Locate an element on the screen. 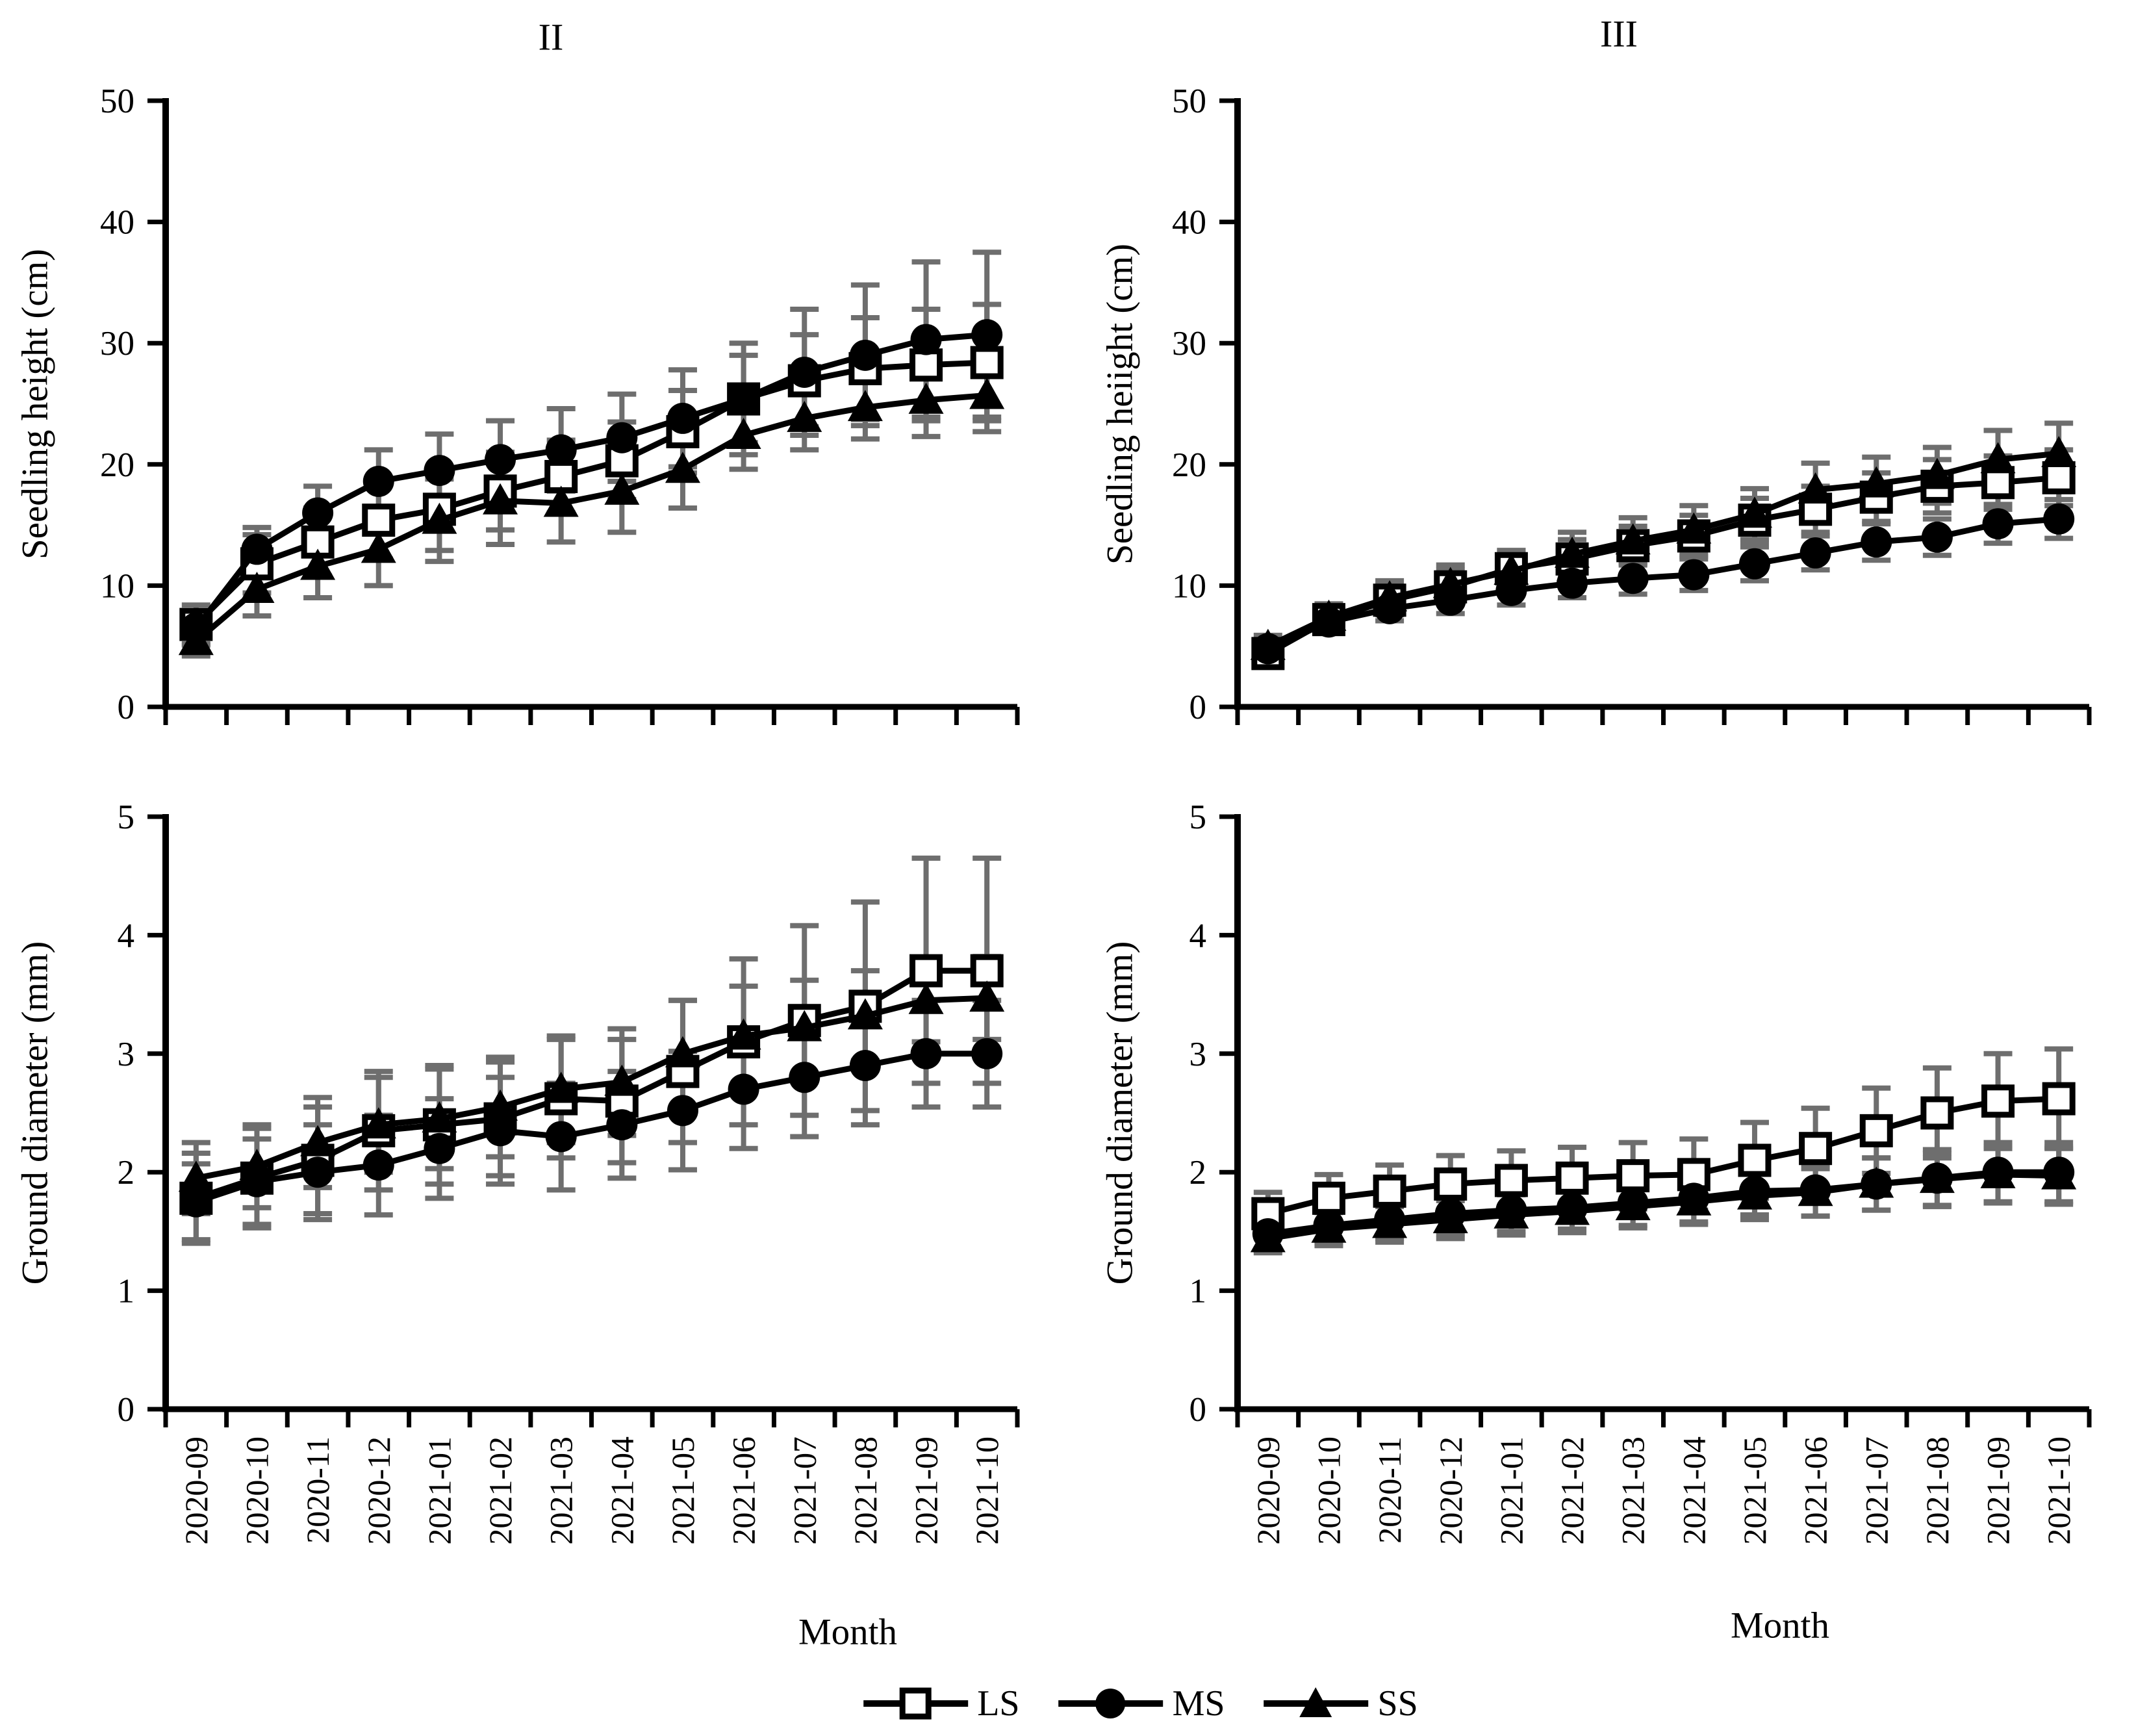 This screenshot has height=1736, width=2136. y-tick-label: 30 is located at coordinates (1189, 344).